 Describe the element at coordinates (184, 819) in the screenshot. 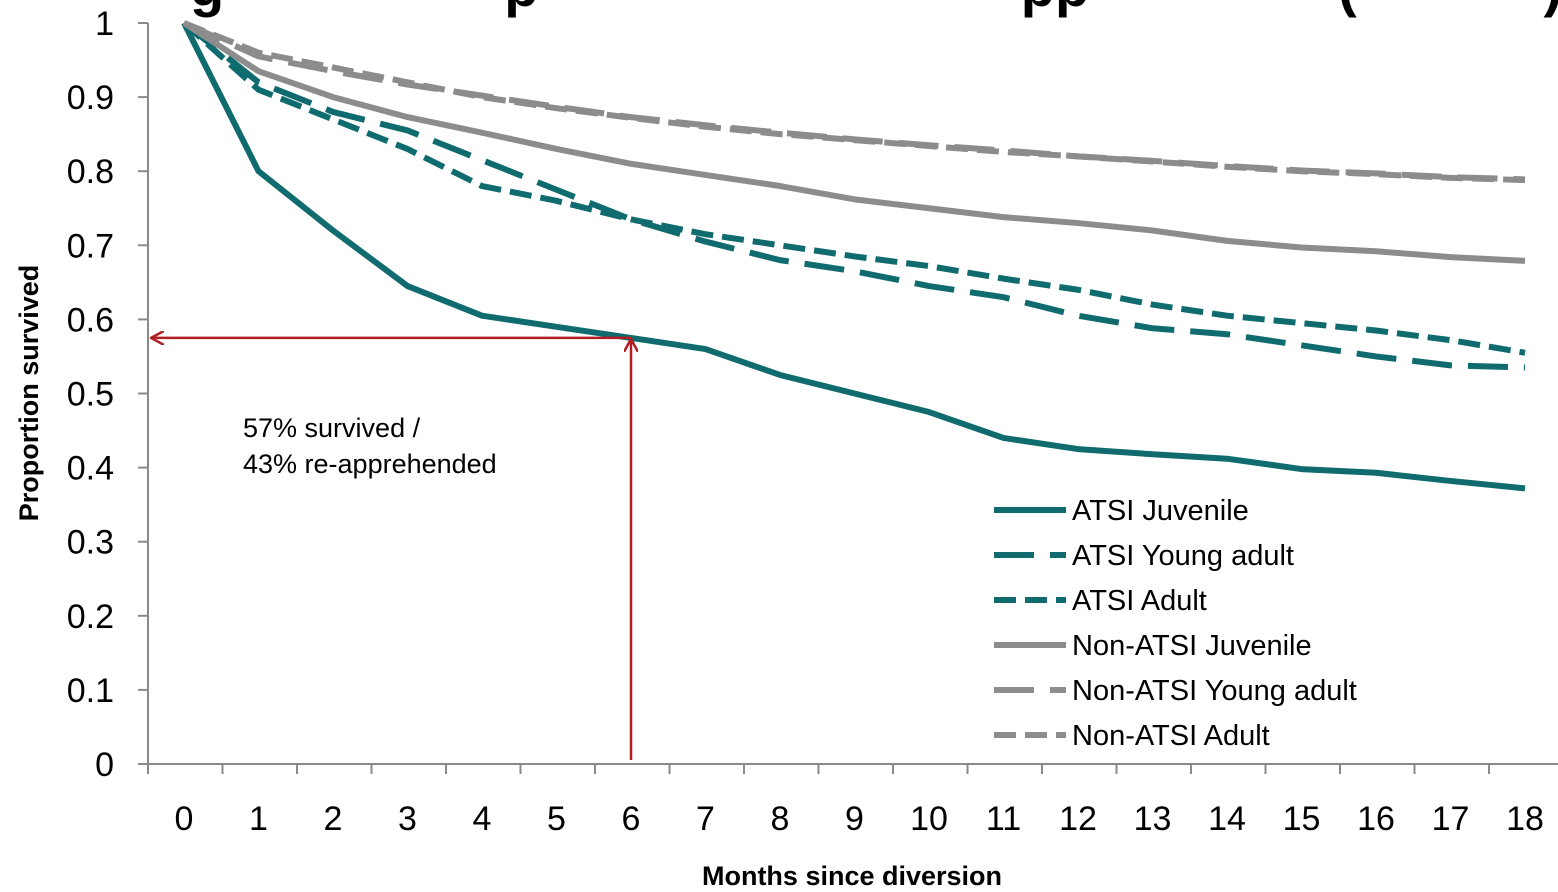

I see `x-tick-label: 0` at that location.